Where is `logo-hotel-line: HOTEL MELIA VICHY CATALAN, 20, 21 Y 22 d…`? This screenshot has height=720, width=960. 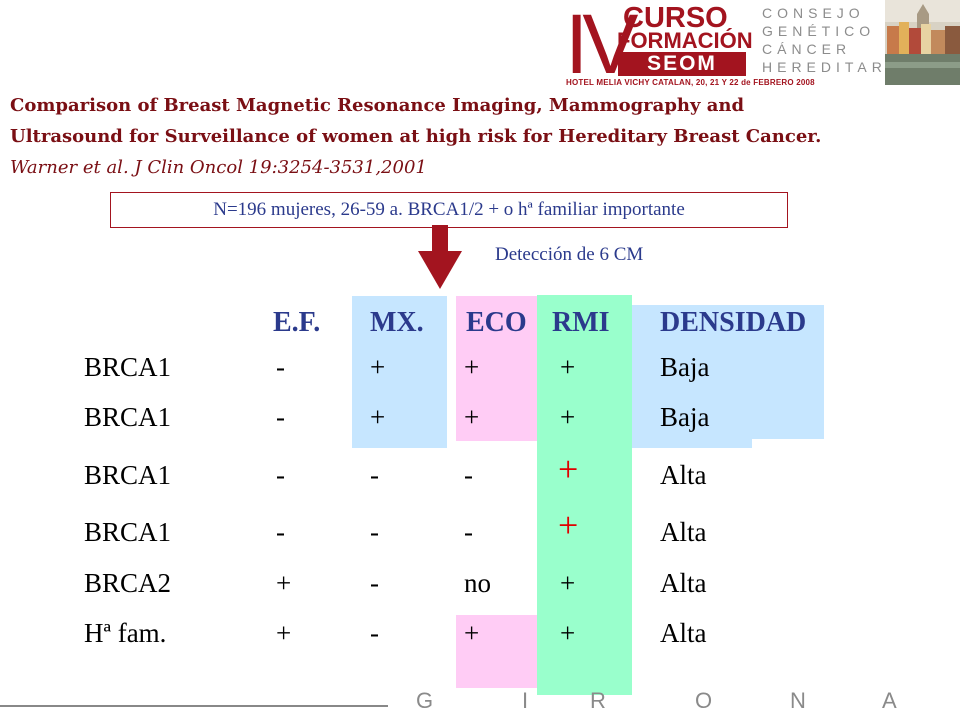
logo-hotel-line: HOTEL MELIA VICHY CATALAN, 20, 21 Y 22 d… is located at coordinates (690, 82).